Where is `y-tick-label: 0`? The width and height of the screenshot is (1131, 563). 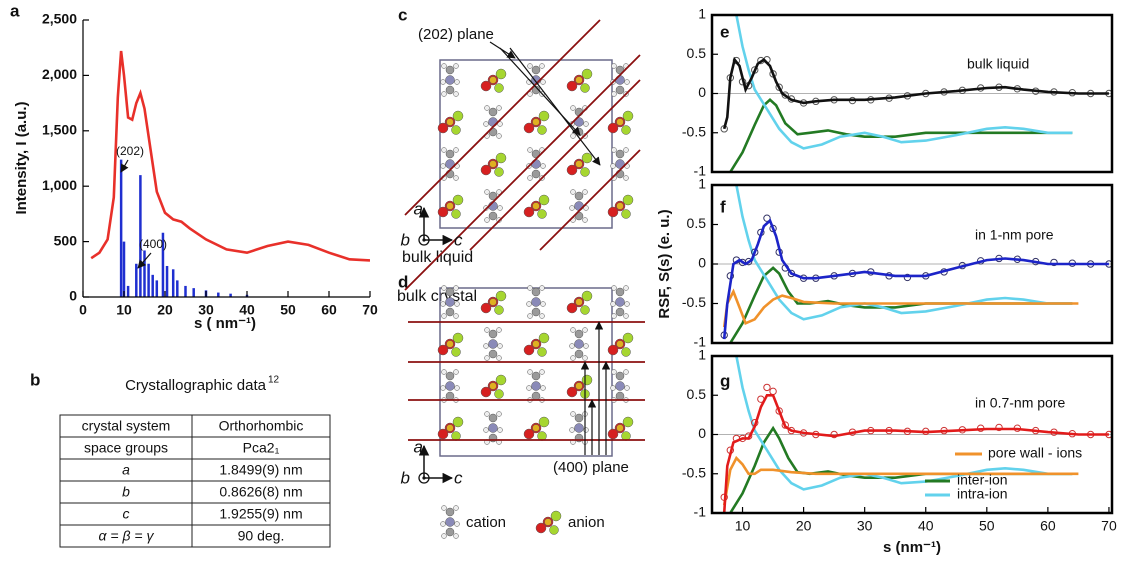 y-tick-label: 0 is located at coordinates (702, 433).